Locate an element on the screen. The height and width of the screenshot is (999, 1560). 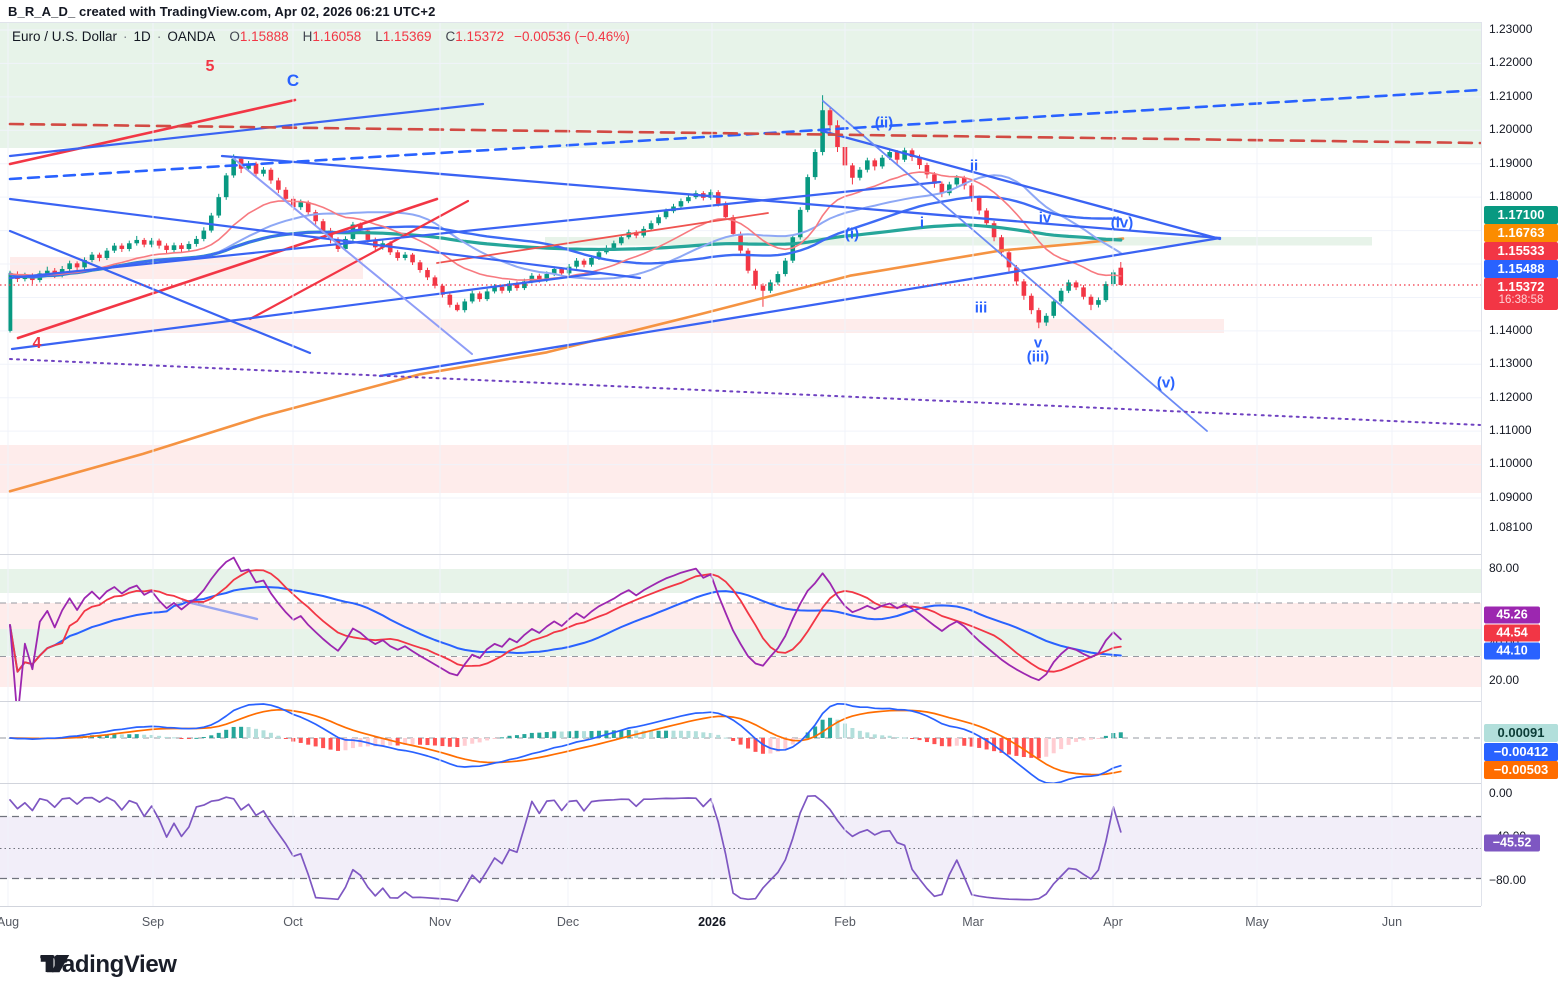
shaded-zone is located at coordinates (740, 672).